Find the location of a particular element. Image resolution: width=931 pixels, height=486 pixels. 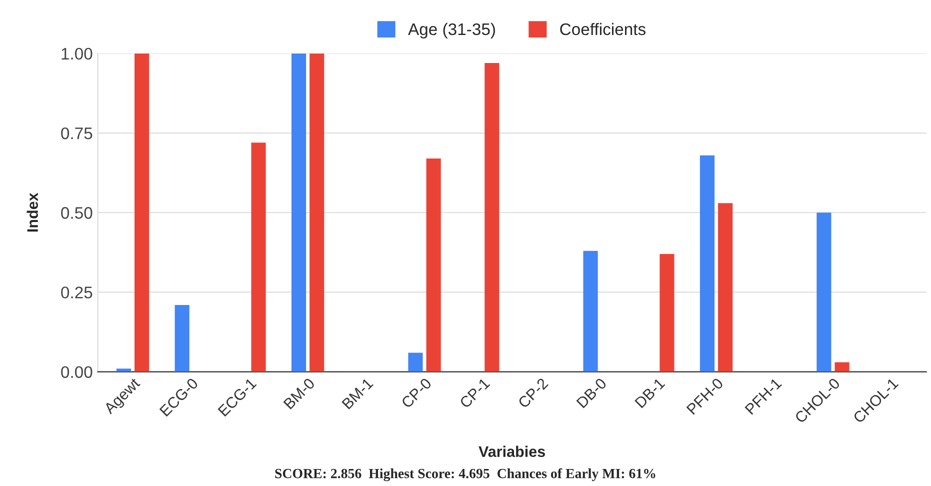

legend-label: Coefficients is located at coordinates (603, 29).